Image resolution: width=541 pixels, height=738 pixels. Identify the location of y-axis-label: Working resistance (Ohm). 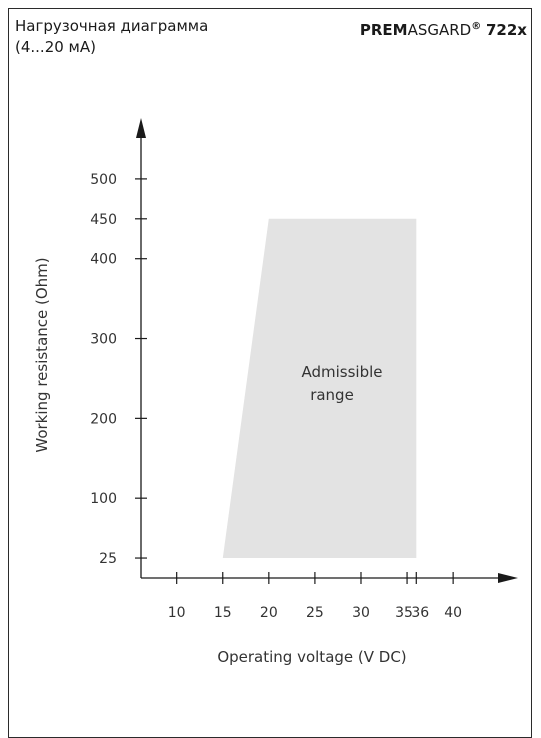
(42, 354).